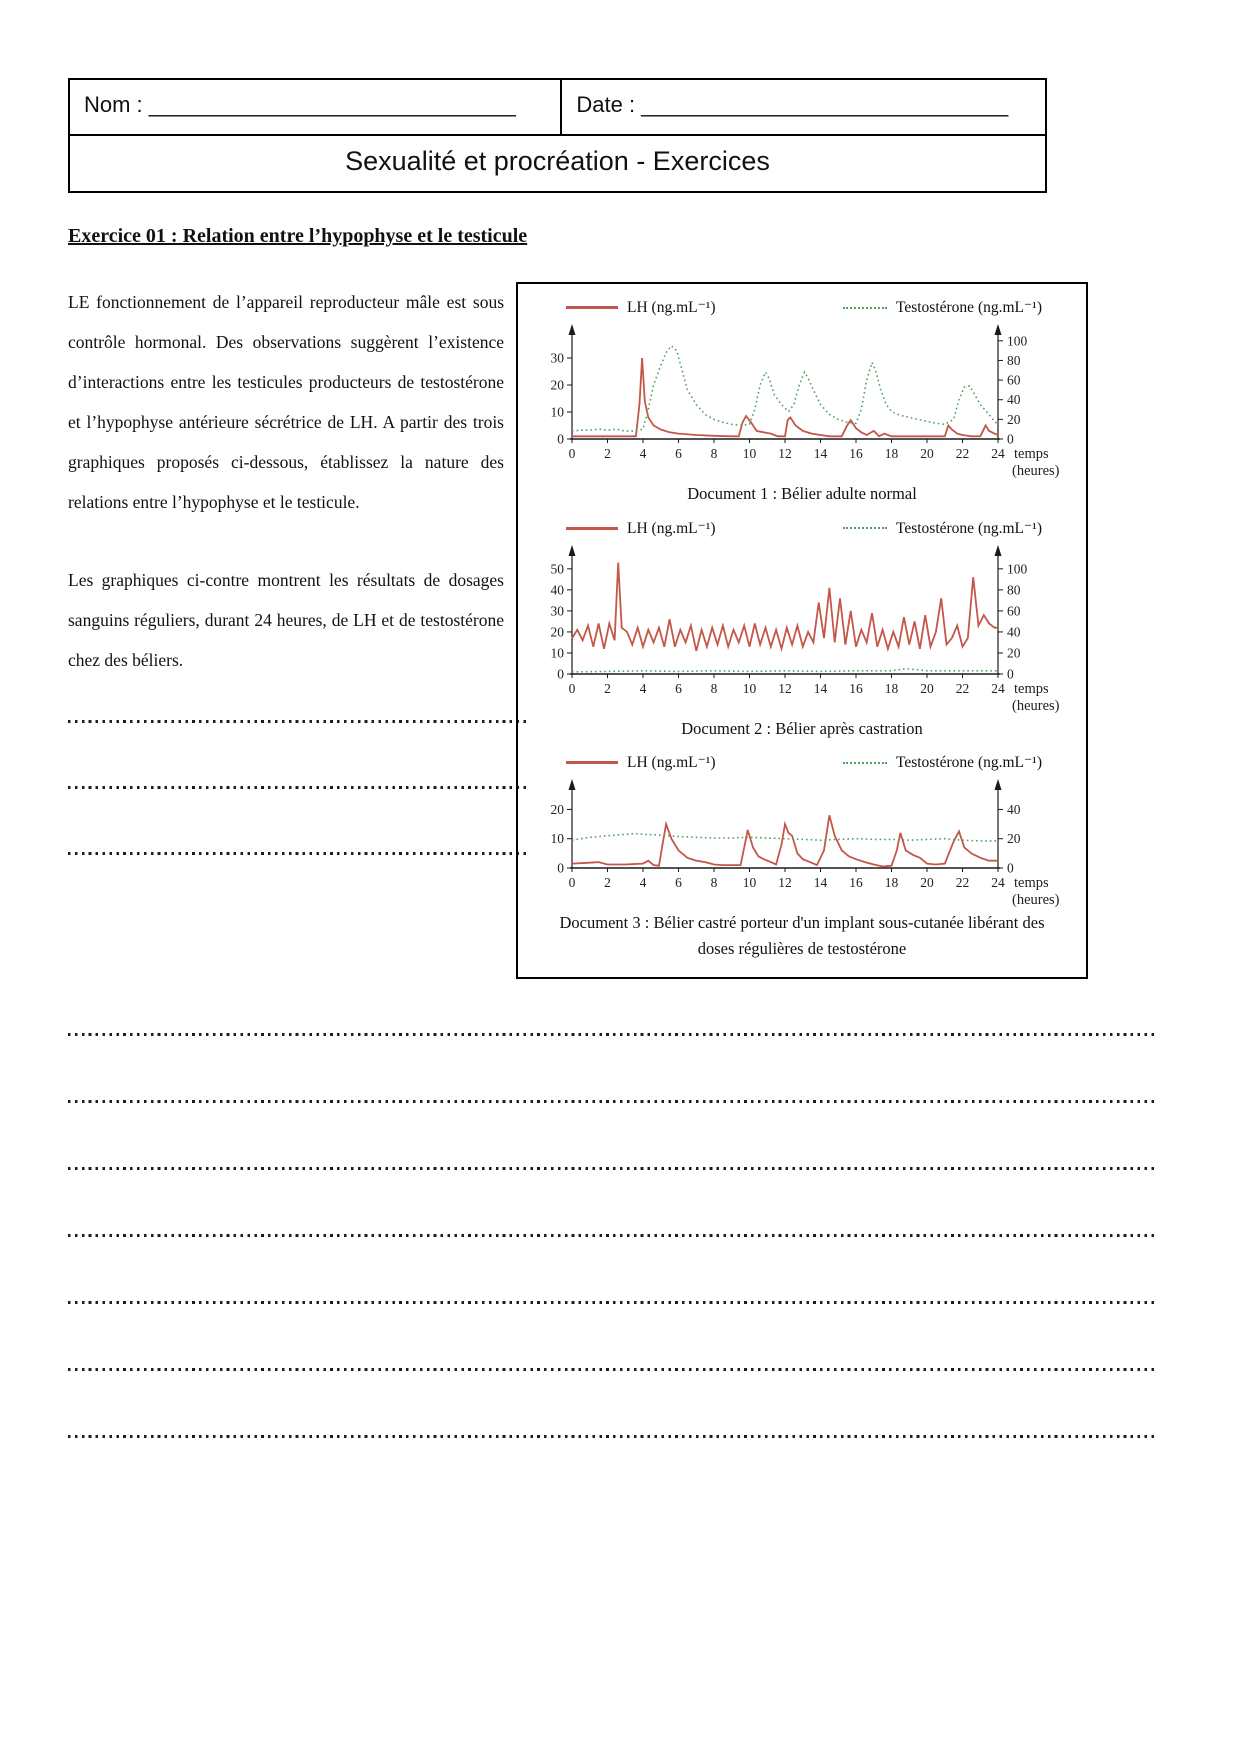 Image resolution: width=1240 pixels, height=1754 pixels. I want to click on document-2-caption: Document 2 : Bélier après castration, so click(802, 728).